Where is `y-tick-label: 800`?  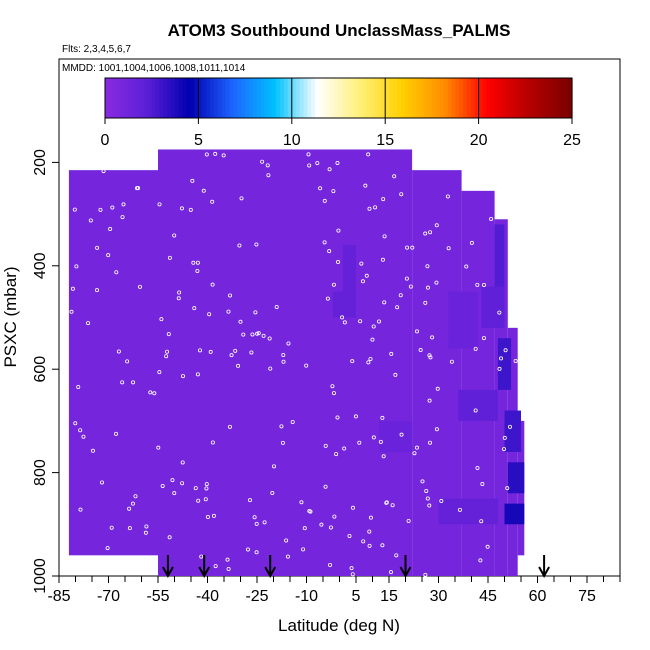
y-tick-label: 800 is located at coordinates (40, 472).